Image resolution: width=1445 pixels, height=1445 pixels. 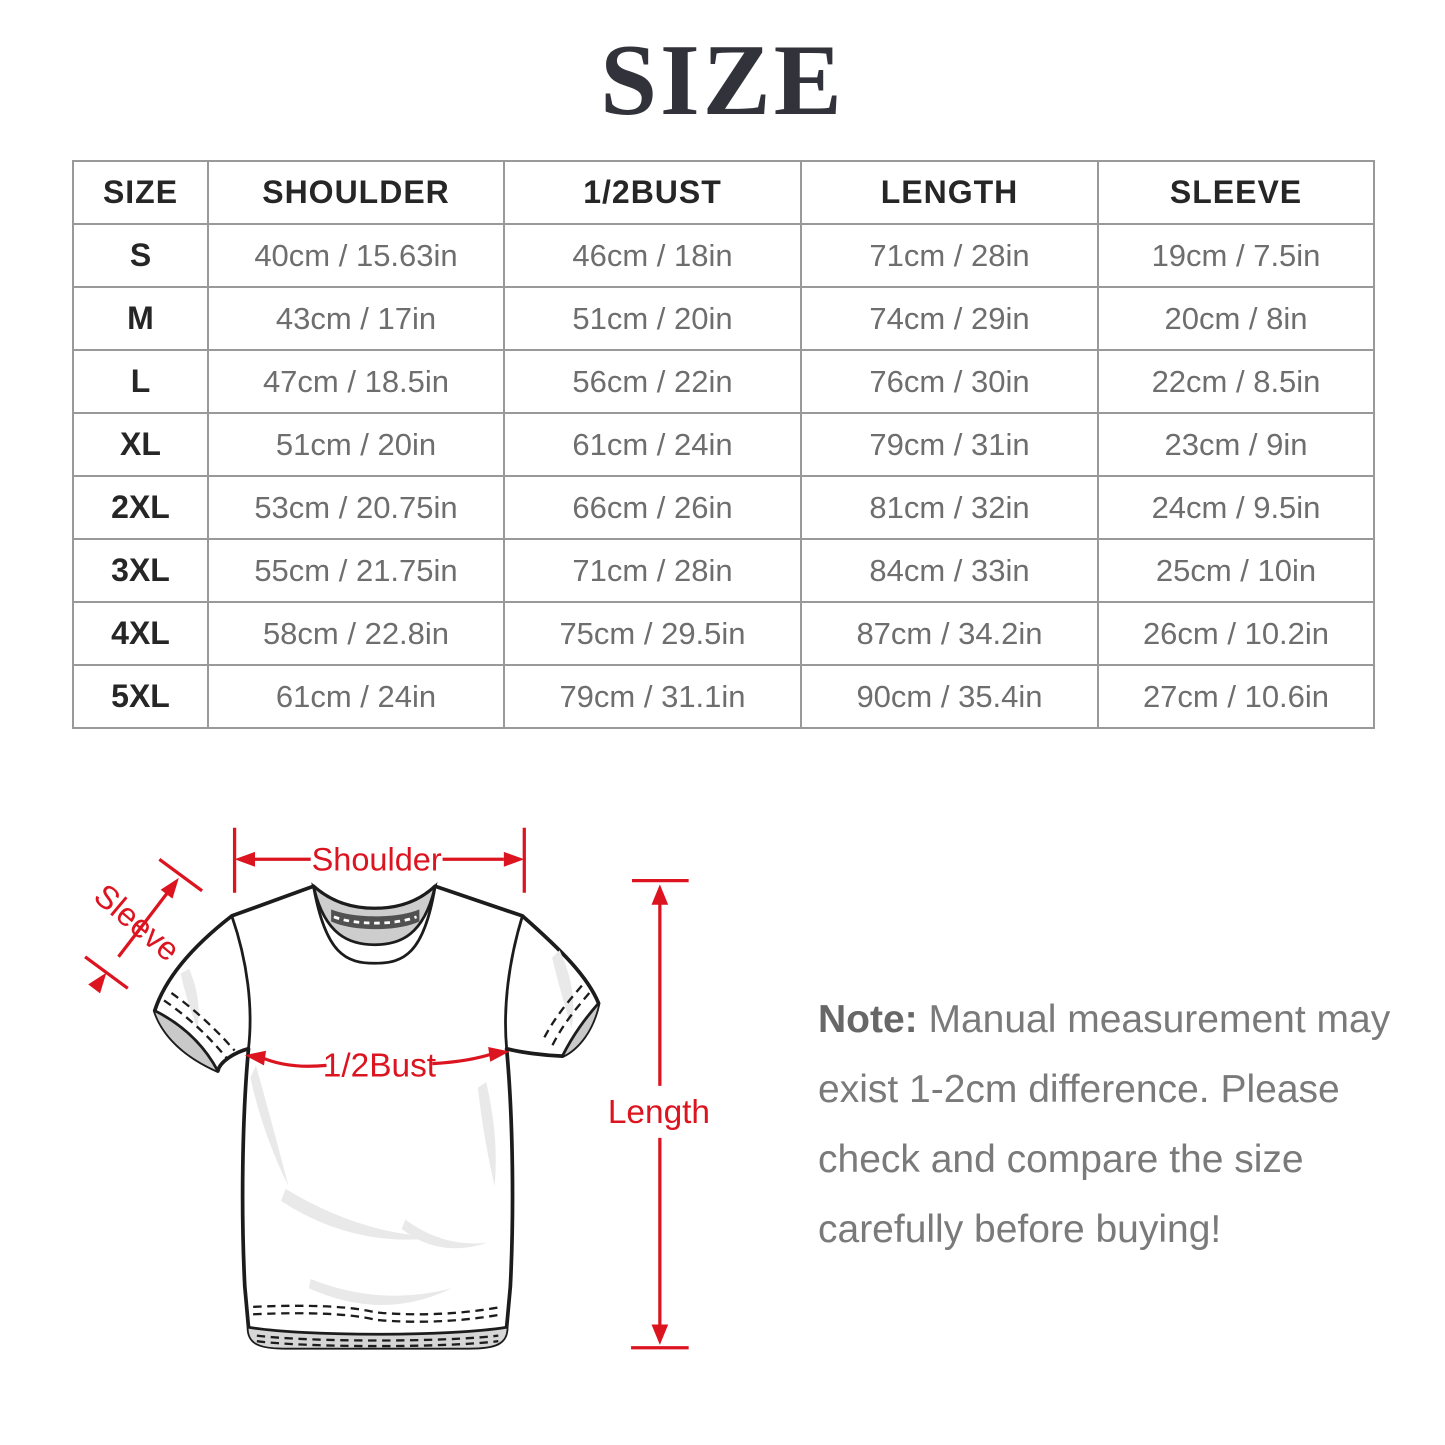 I want to click on cell-sleeve: 25cm / 10in, so click(x=1236, y=570).